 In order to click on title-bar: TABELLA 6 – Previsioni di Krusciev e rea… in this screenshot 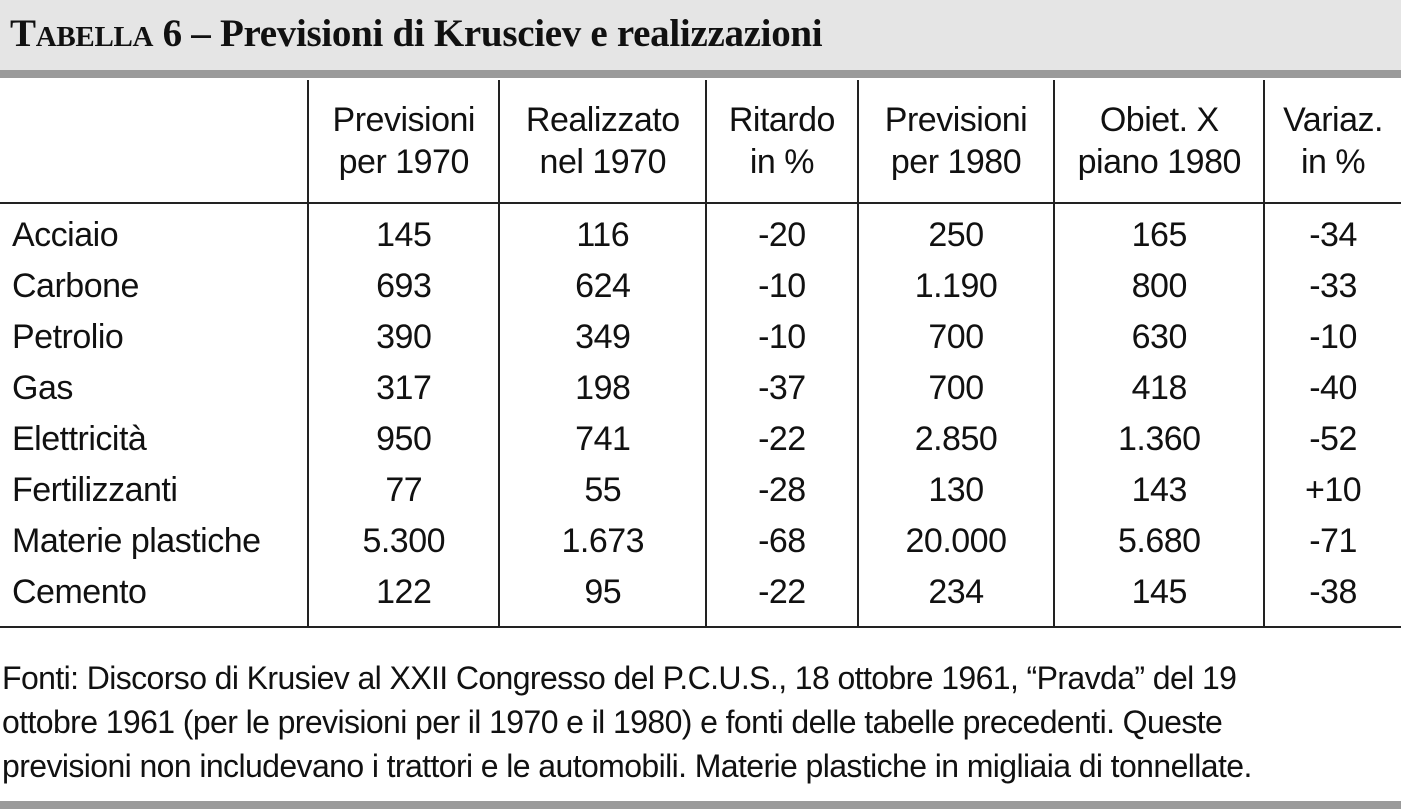, I will do `click(700, 35)`.